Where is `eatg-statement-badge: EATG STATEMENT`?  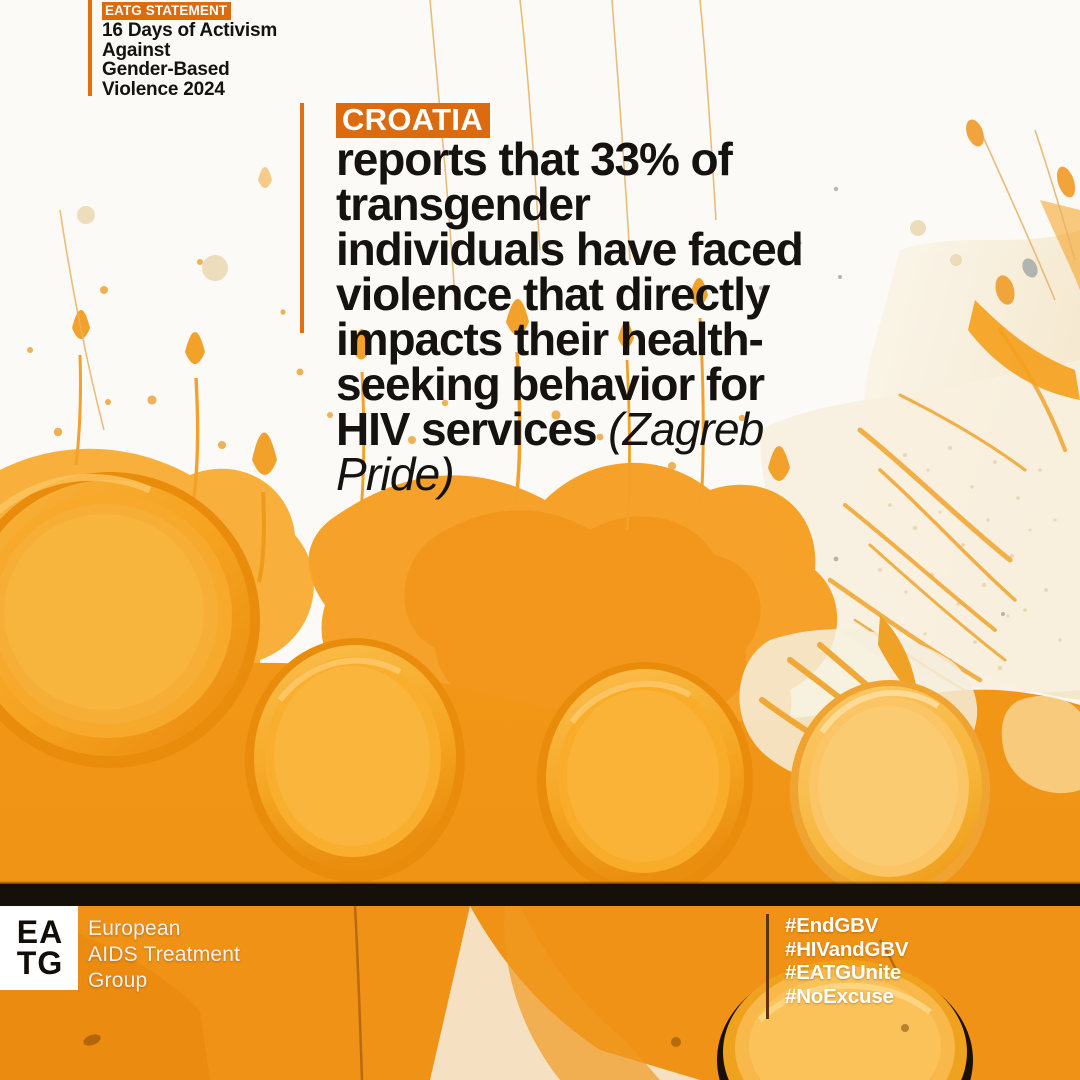 eatg-statement-badge: EATG STATEMENT is located at coordinates (167, 11).